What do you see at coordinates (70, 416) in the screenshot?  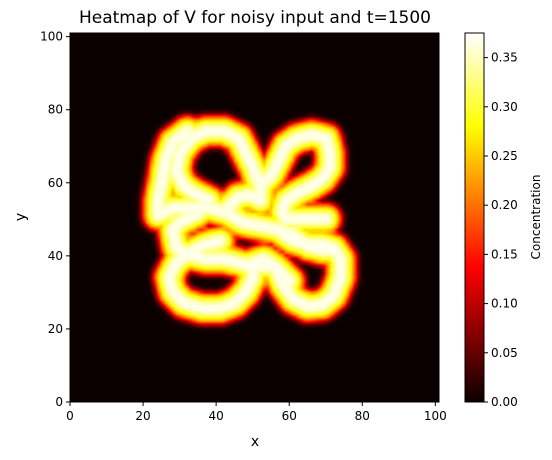 I see `x-tick-label: 0` at bounding box center [70, 416].